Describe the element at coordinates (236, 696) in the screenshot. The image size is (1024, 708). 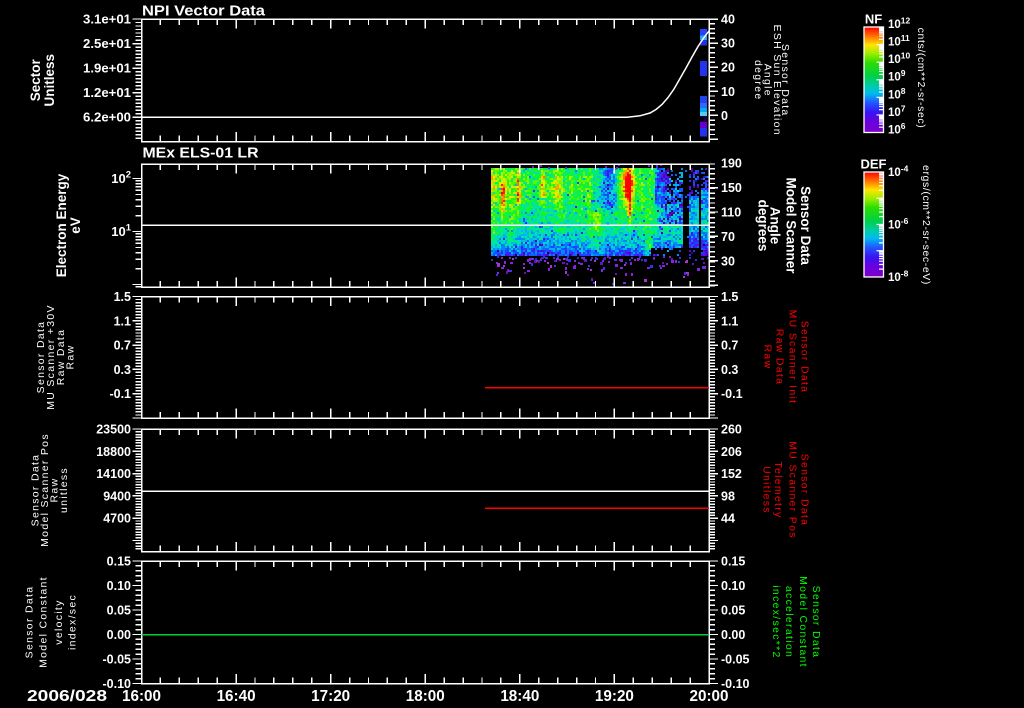
I see `svg-text: 16:40` at that location.